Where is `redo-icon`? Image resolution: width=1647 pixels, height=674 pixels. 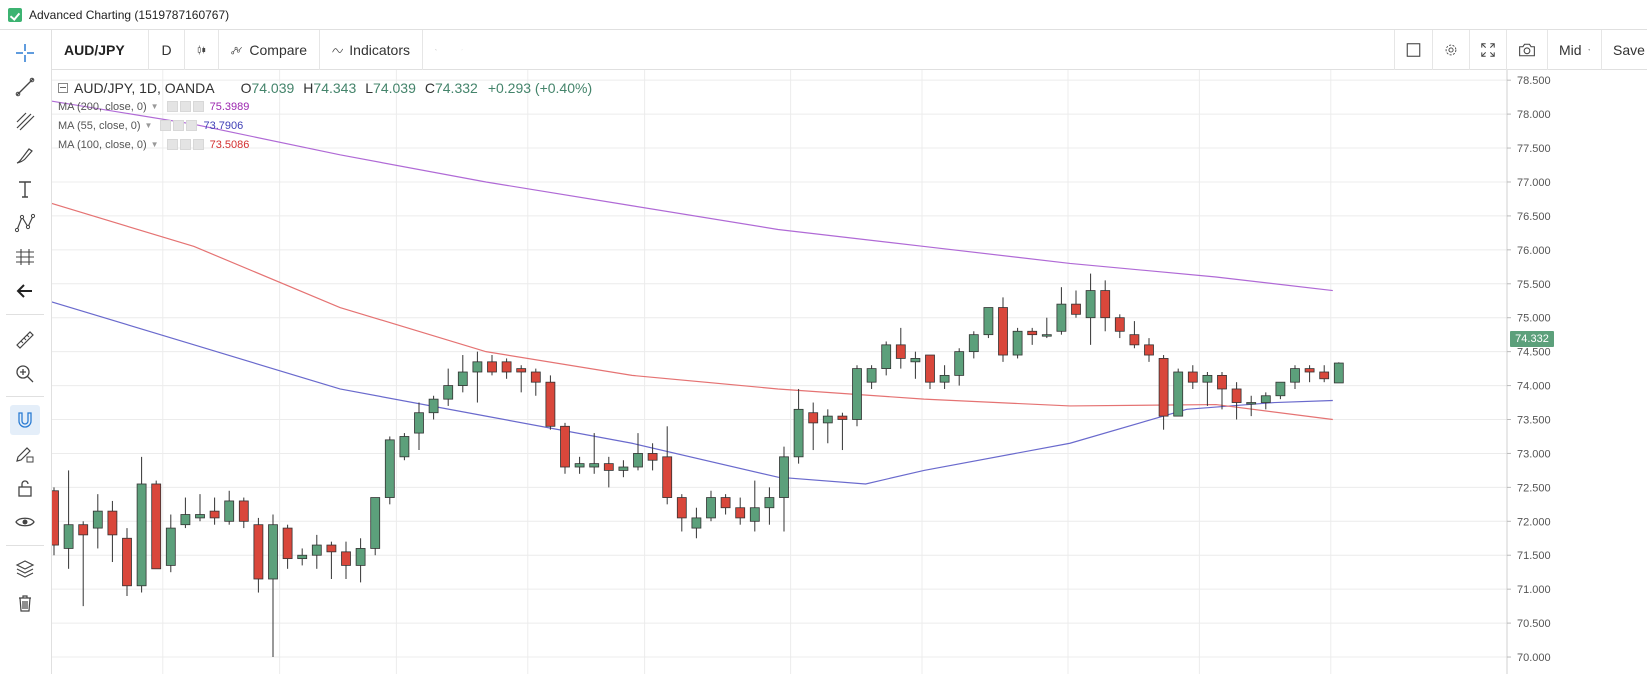 redo-icon is located at coordinates (462, 49).